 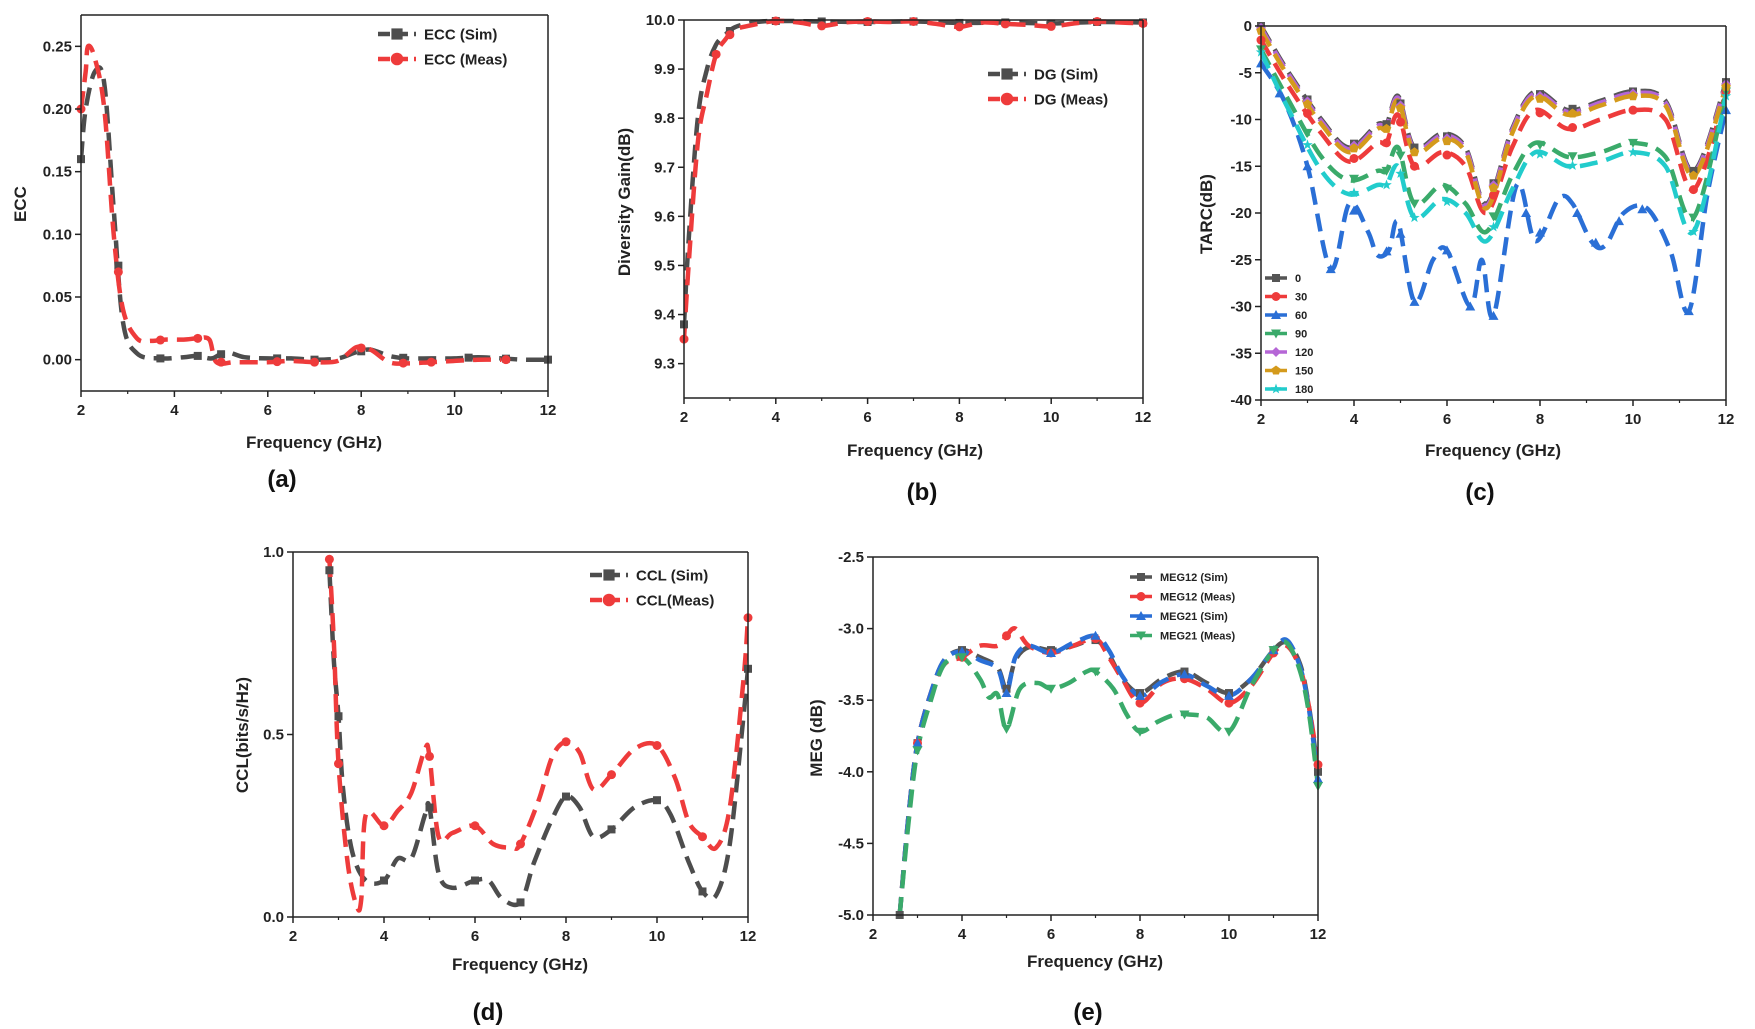 I want to click on chart-c-xtick-label-1: 4, so click(x=1354, y=419).